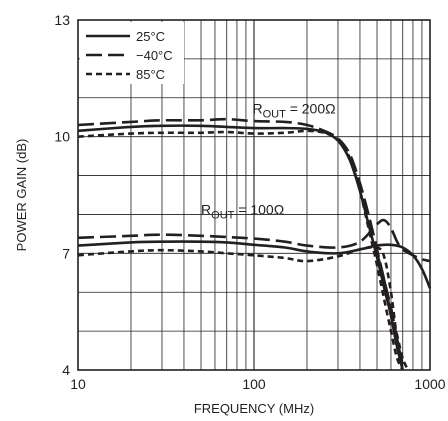  Describe the element at coordinates (62, 20) in the screenshot. I see `y-tick-label: 13` at that location.